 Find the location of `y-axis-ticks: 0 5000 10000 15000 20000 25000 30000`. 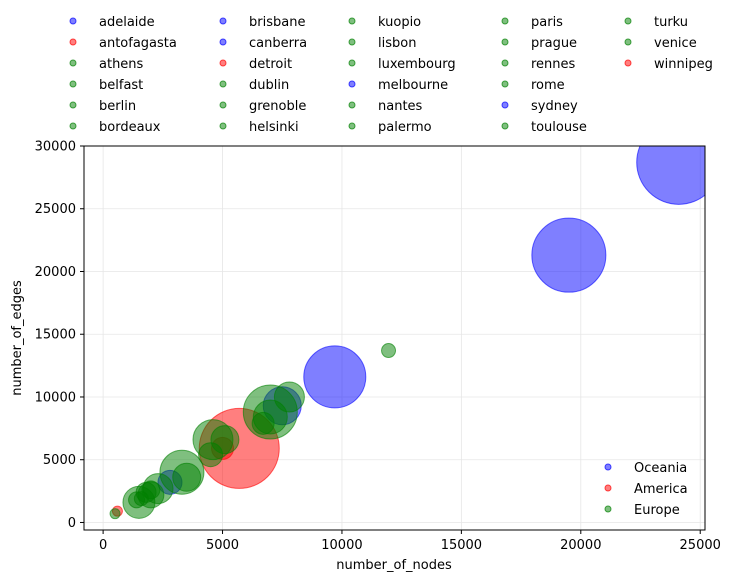

y-axis-ticks: 0 5000 10000 15000 20000 25000 30000 is located at coordinates (59, 335).